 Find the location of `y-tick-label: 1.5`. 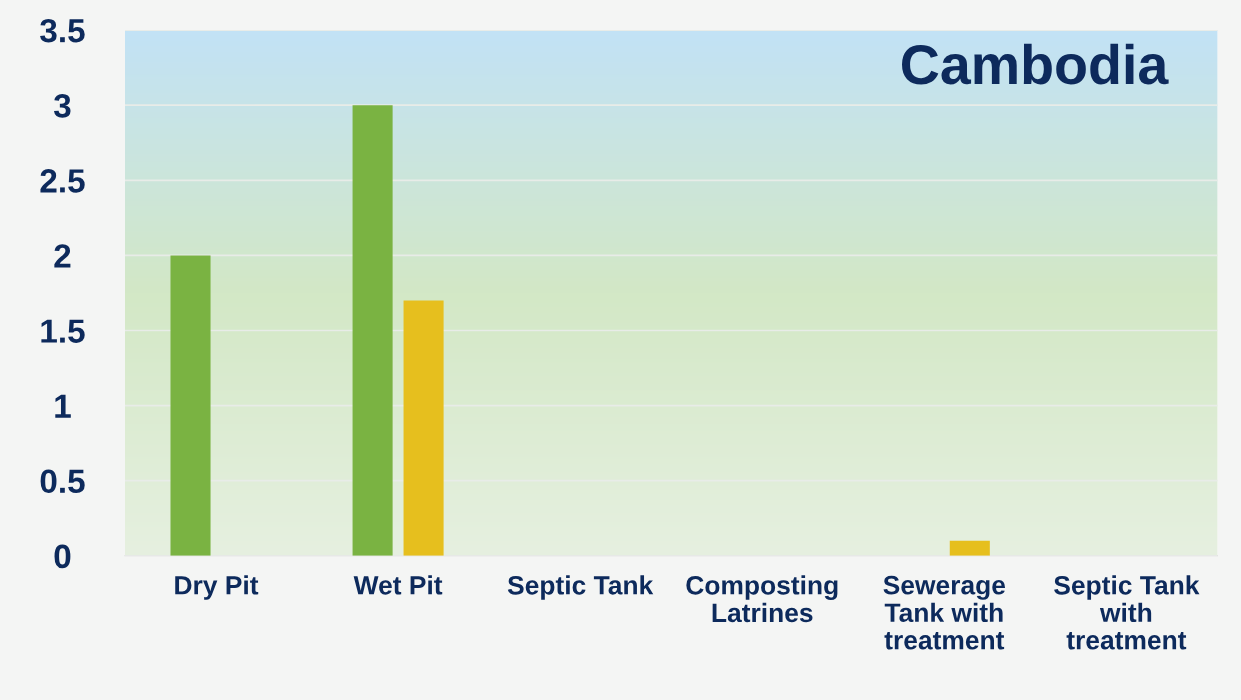

y-tick-label: 1.5 is located at coordinates (63, 331).